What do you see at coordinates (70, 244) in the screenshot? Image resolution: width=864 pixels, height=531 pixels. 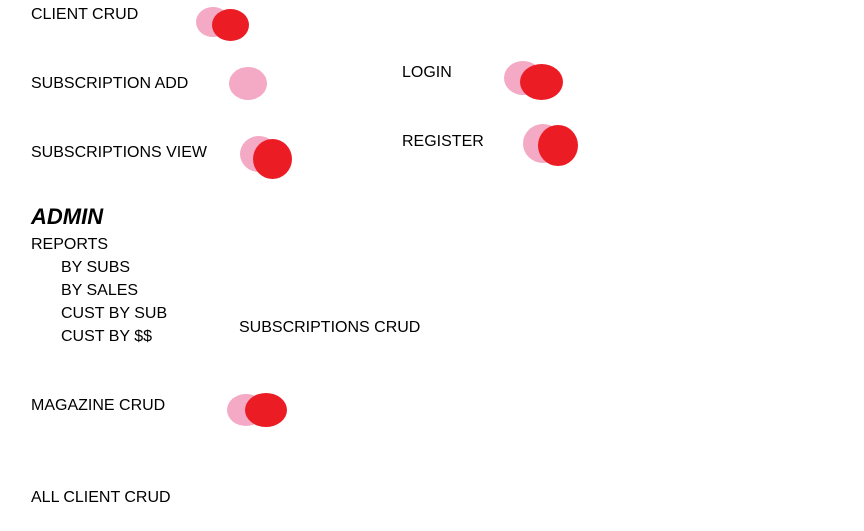 I see `reports-label: REPORTS` at bounding box center [70, 244].